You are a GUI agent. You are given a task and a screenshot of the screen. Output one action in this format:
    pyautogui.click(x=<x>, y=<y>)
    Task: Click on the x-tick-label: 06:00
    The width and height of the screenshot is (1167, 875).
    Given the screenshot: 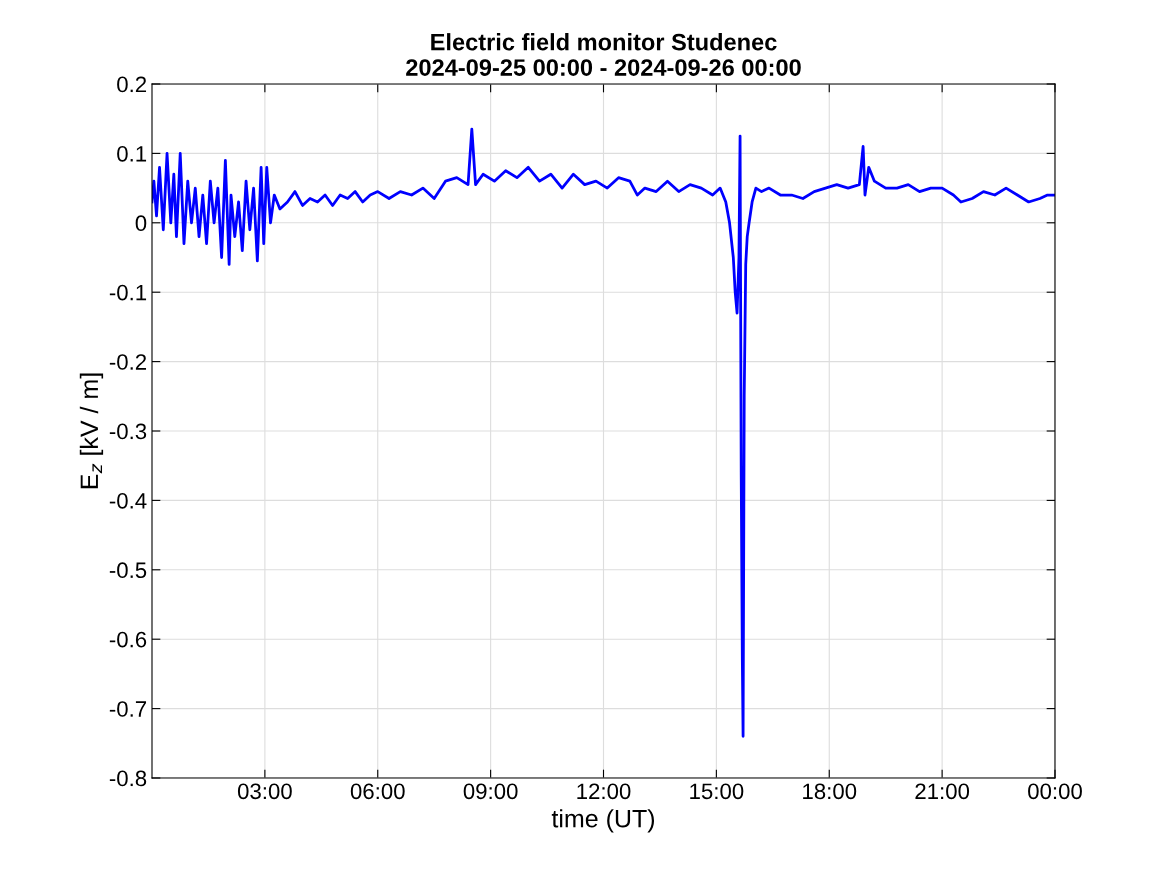 What is the action you would take?
    pyautogui.click(x=377, y=791)
    